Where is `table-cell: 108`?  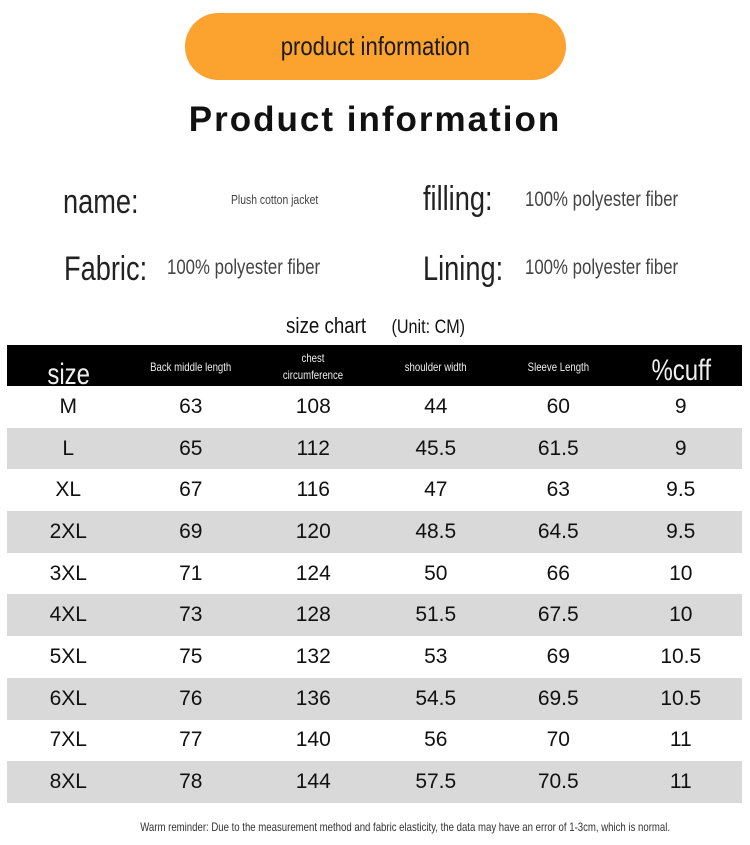 table-cell: 108 is located at coordinates (313, 406).